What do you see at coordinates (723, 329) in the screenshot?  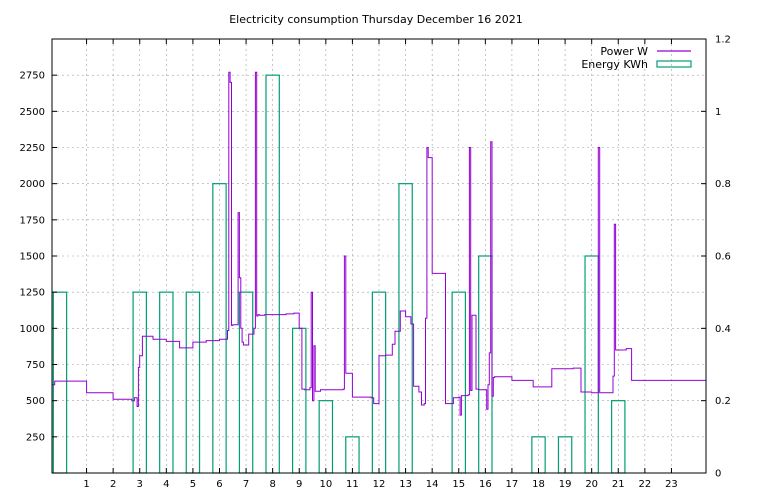 I see `y2-tick-label: 0.4` at bounding box center [723, 329].